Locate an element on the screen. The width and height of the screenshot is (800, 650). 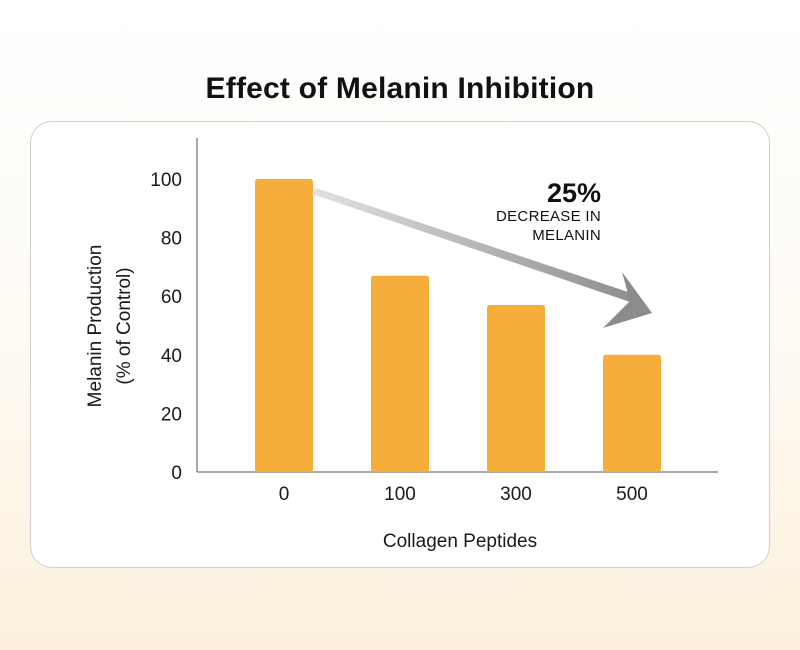
y-axis-label-line-2: (% of Control) is located at coordinates (124, 325).